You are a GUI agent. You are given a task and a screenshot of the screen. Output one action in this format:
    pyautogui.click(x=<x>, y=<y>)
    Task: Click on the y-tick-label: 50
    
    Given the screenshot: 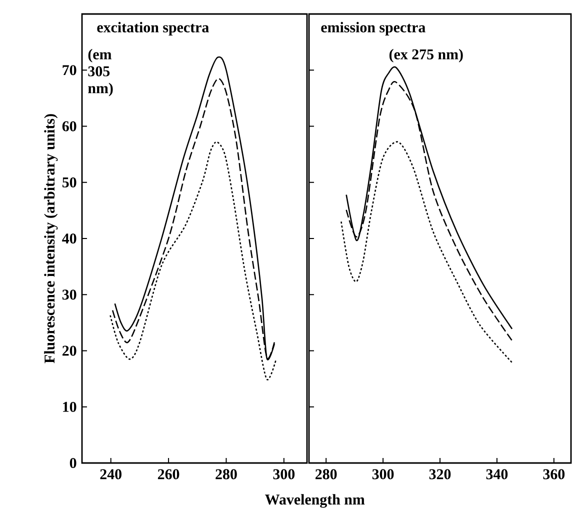 What is the action you would take?
    pyautogui.click(x=69, y=182)
    